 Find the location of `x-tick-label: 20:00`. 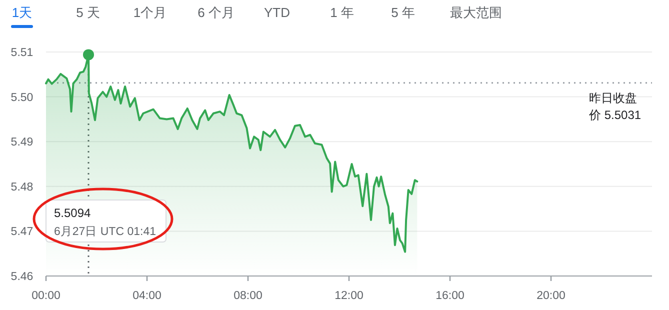

x-tick-label: 20:00 is located at coordinates (551, 296).